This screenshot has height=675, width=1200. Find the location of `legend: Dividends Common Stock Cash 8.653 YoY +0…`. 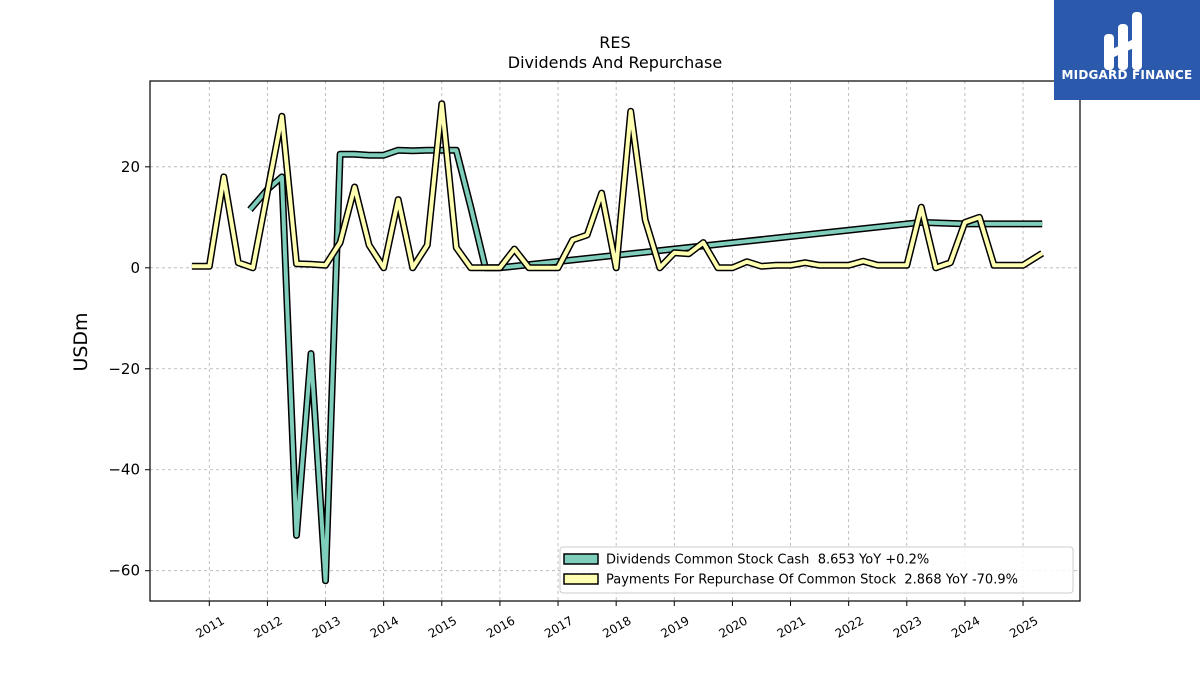

legend: Dividends Common Stock Cash 8.653 YoY +0… is located at coordinates (816, 570).